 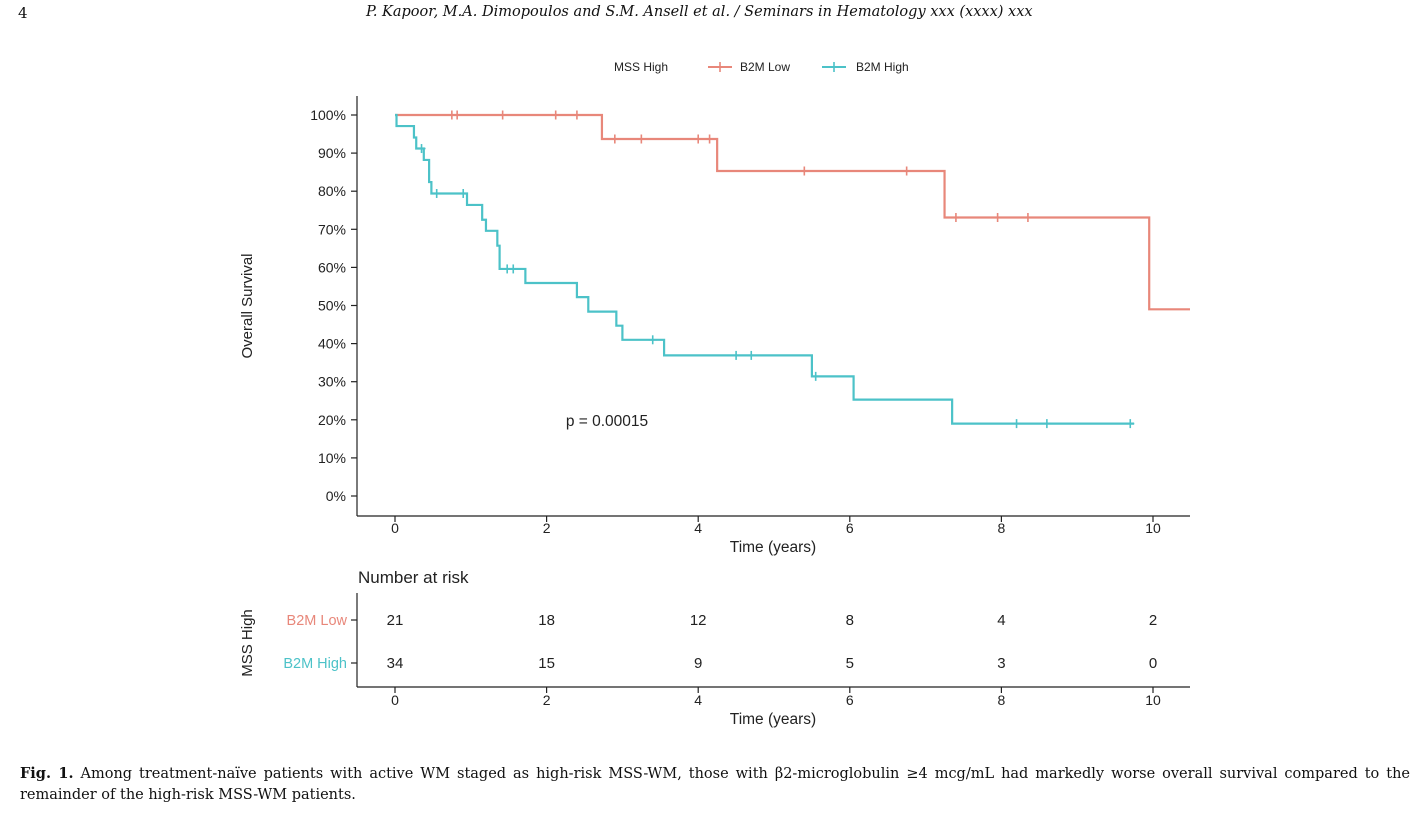 I want to click on y-tick-label: 40%, so click(x=332, y=344).